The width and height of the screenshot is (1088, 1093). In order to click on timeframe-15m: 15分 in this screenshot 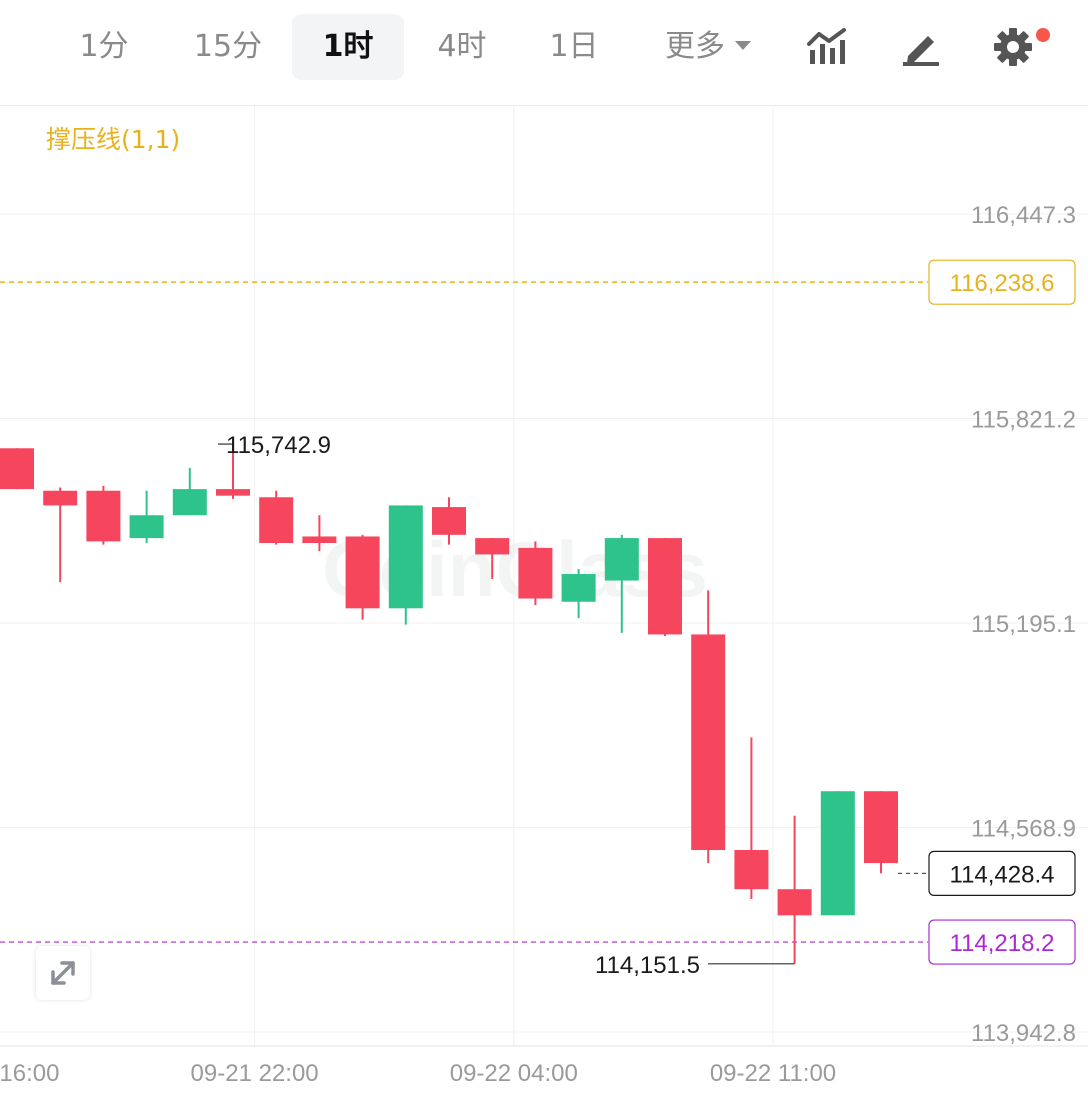, I will do `click(228, 46)`.